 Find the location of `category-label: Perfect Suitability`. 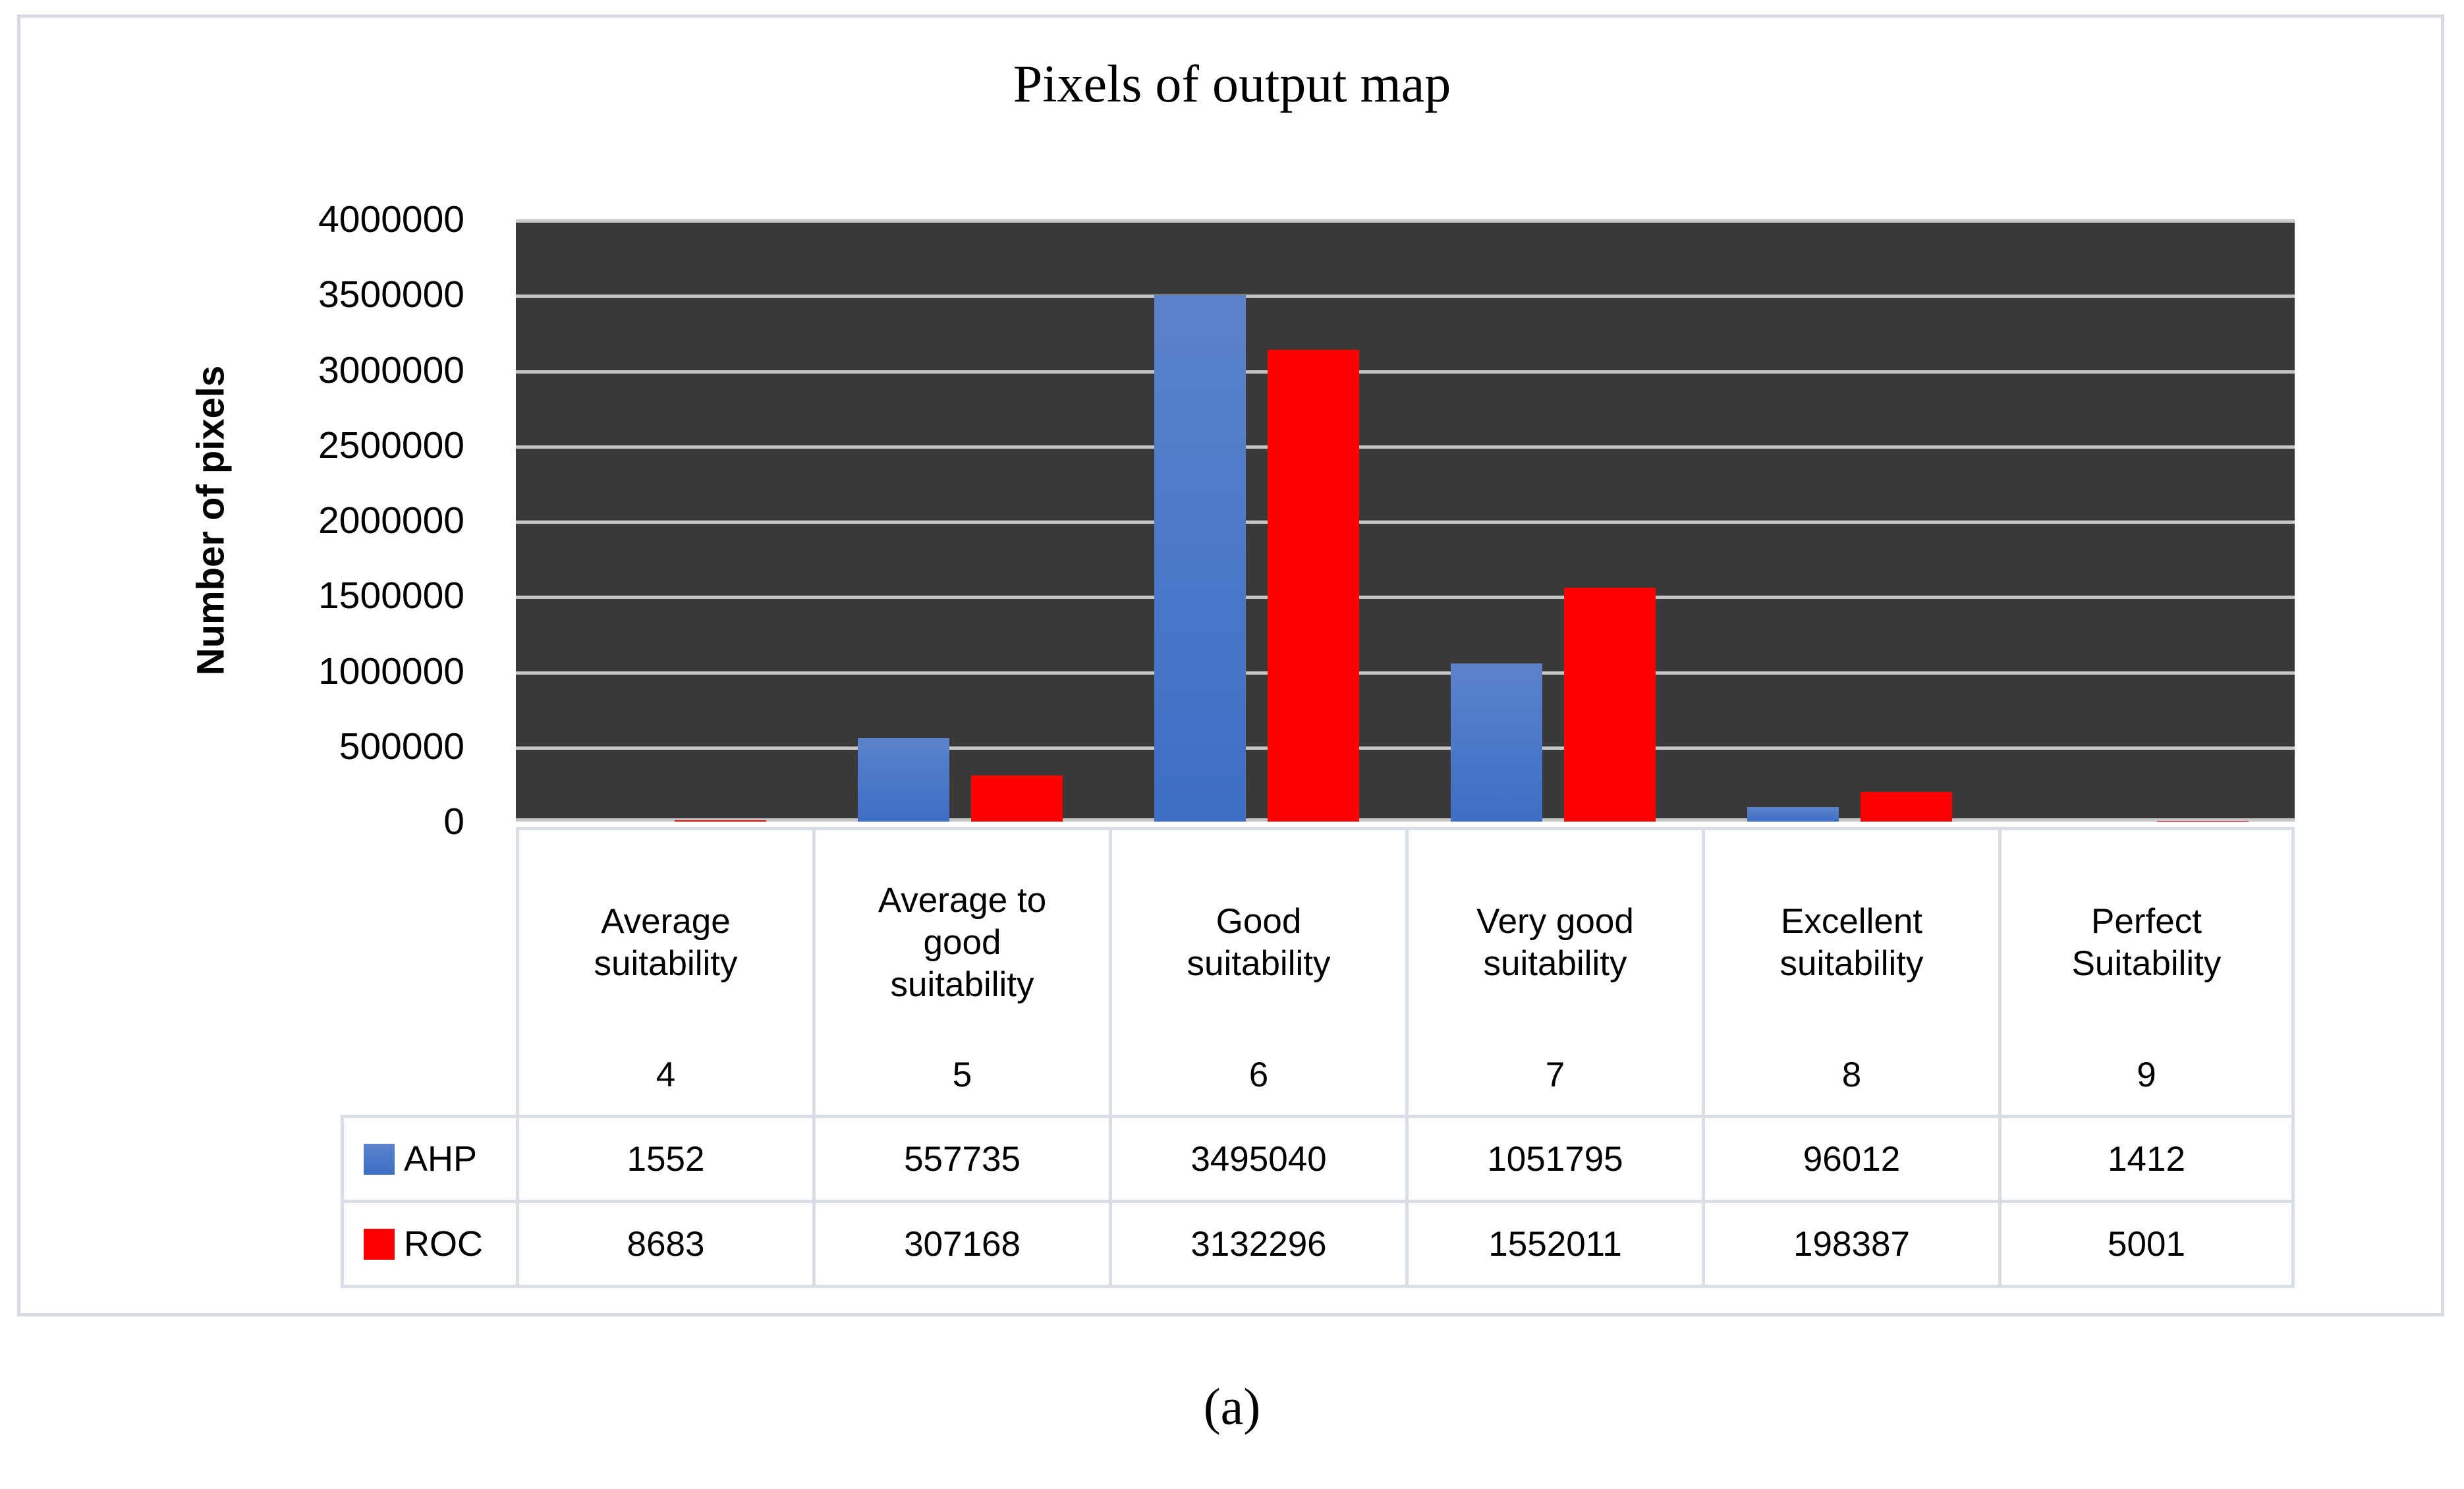

category-label: Perfect Suitability is located at coordinates (2146, 942).